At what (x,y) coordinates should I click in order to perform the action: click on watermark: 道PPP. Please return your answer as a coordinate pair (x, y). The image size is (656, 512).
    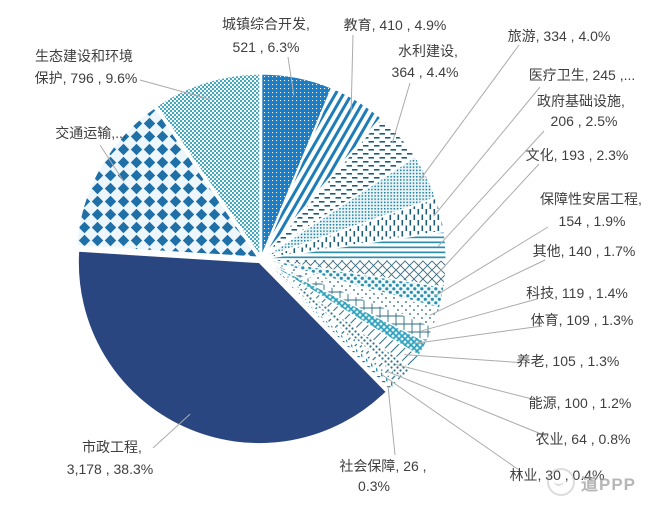
    Looking at the image, I should click on (591, 482).